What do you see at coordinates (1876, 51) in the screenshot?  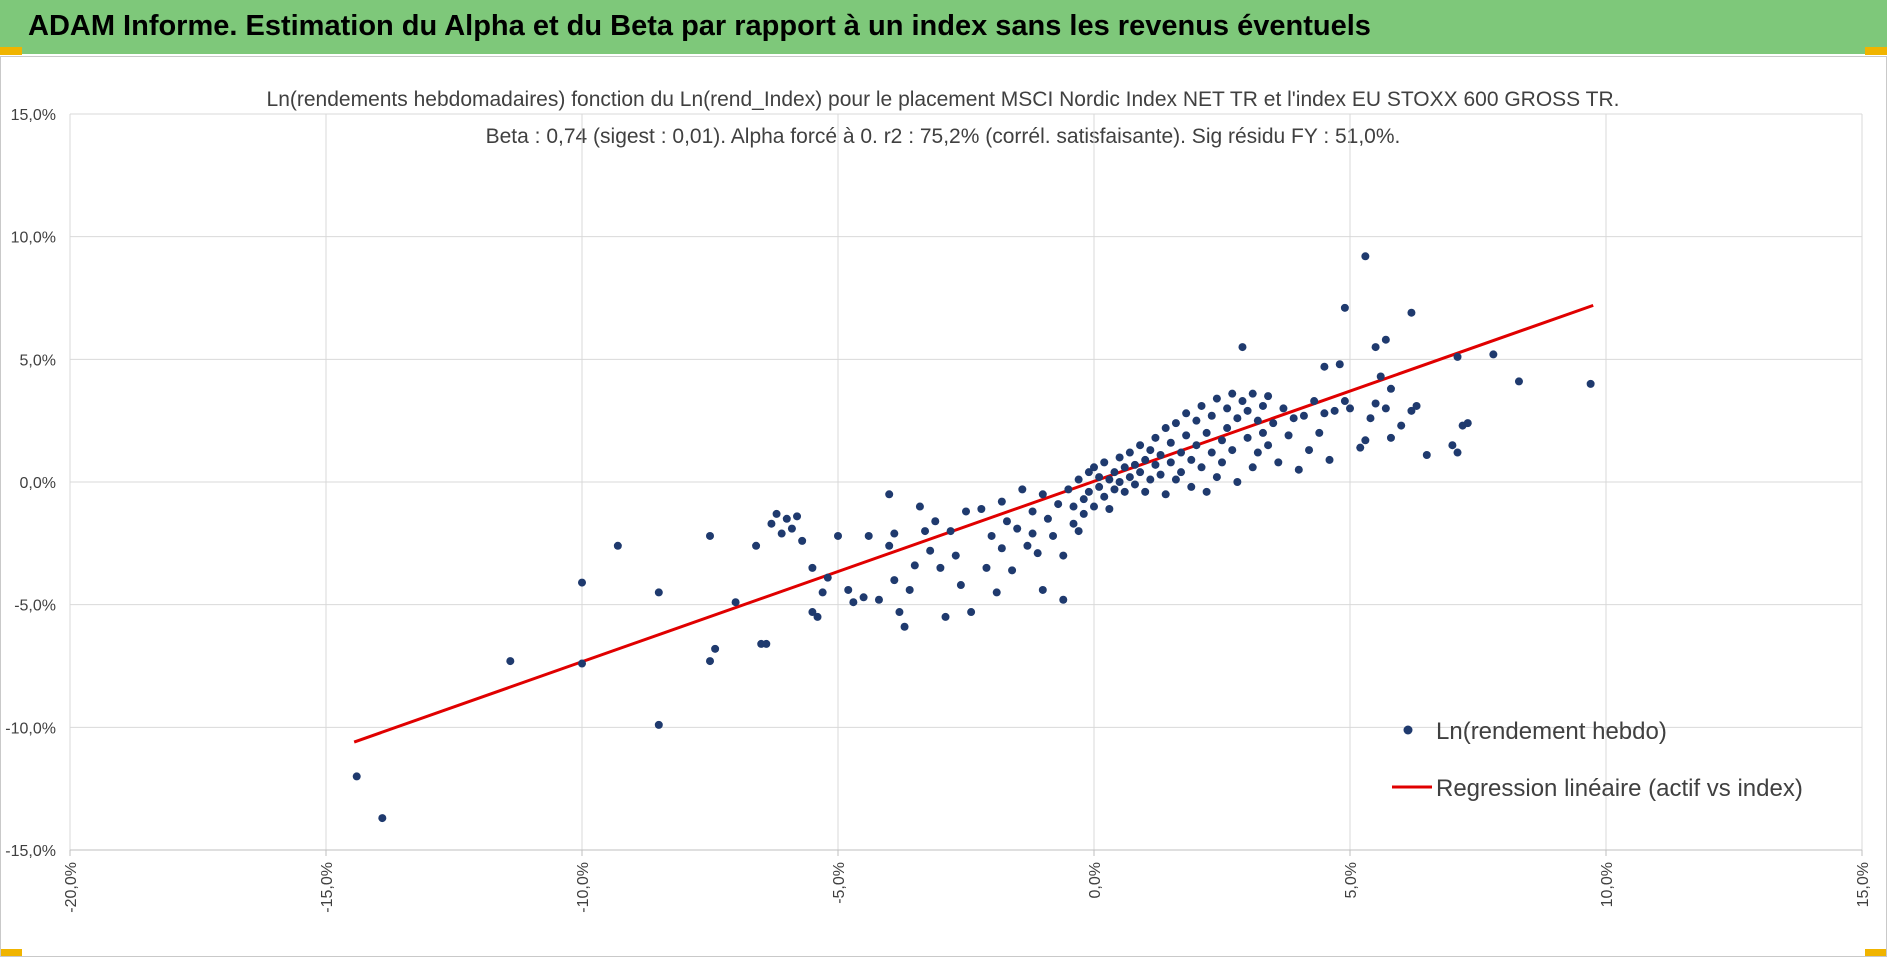 I see `corner-marker-top-right` at bounding box center [1876, 51].